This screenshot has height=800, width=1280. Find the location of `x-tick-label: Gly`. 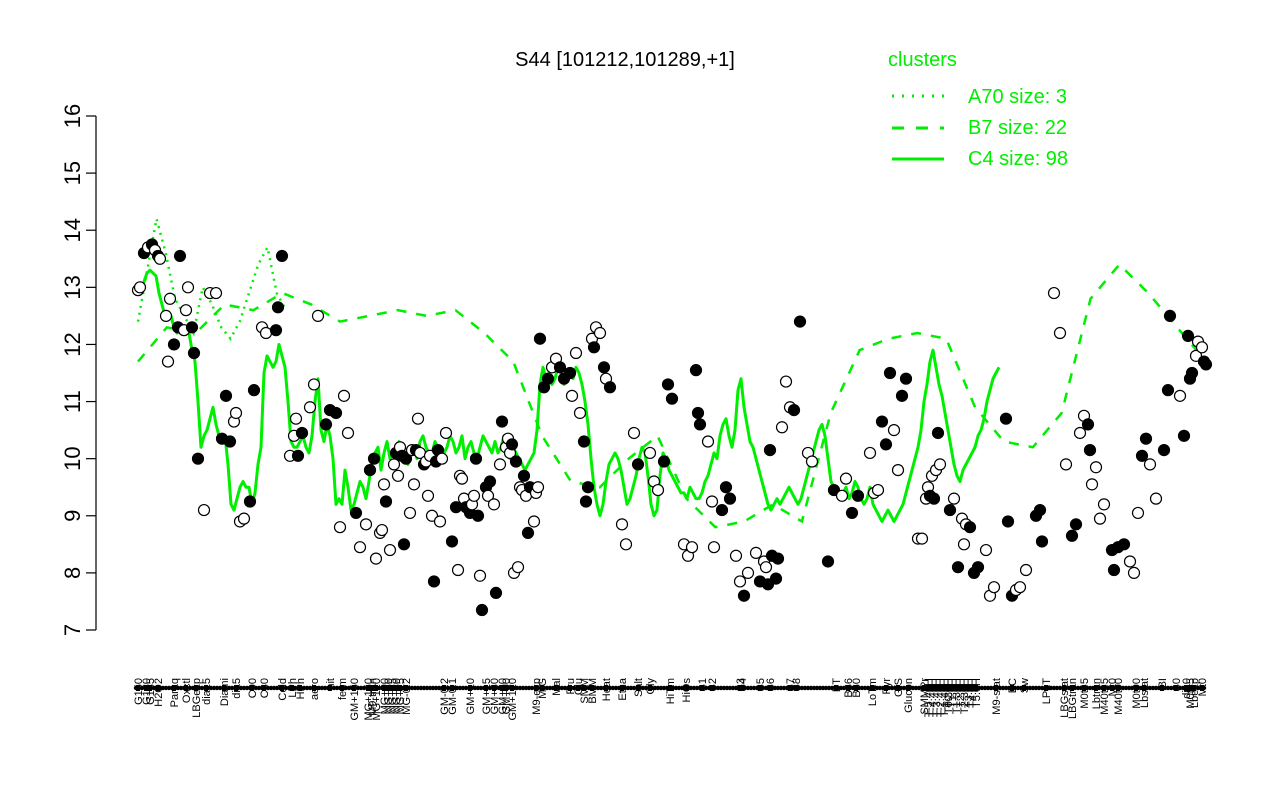

x-tick-label: Gly is located at coordinates (651, 686).